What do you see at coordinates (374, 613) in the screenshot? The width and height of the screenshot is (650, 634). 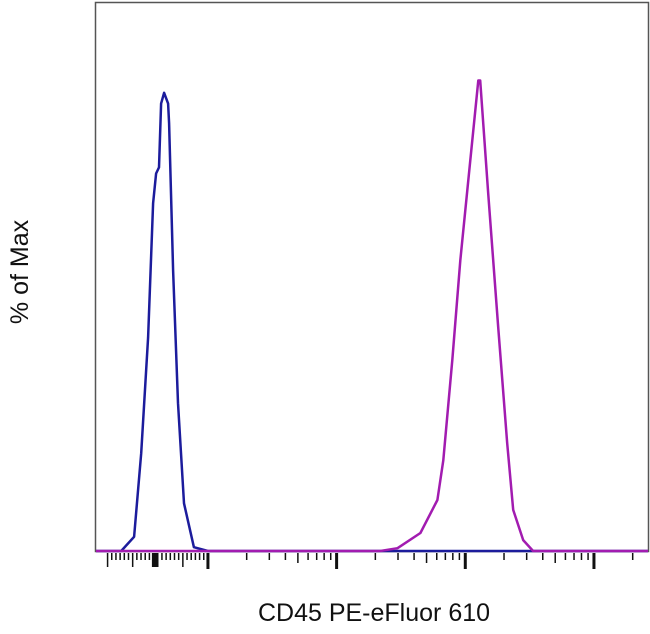 I see `x-axis-label: CD45 PE-eFluor 610` at bounding box center [374, 613].